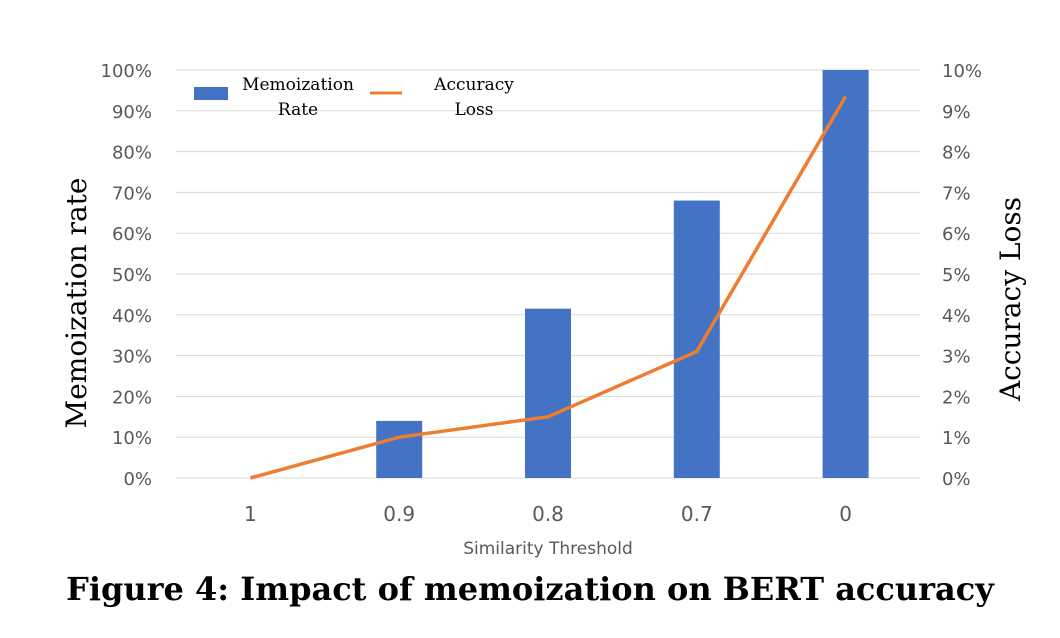 The height and width of the screenshot is (638, 1060). What do you see at coordinates (473, 85) in the screenshot?
I see `legend-line-label-line1: Accuracy` at bounding box center [473, 85].